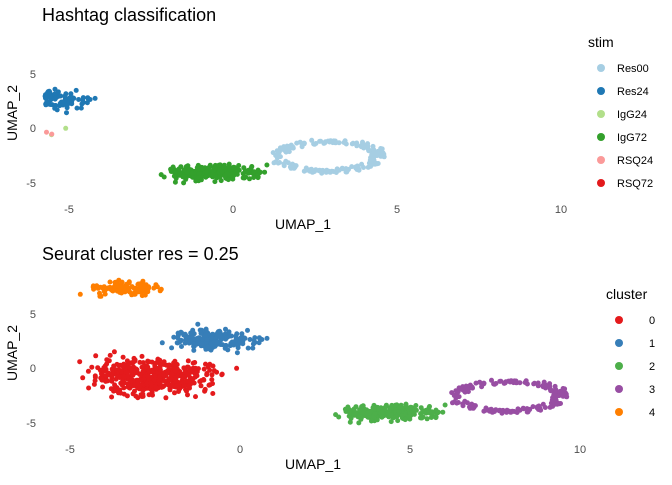 The image size is (672, 485). Describe the element at coordinates (601, 42) in the screenshot. I see `legend-title: stim` at that location.